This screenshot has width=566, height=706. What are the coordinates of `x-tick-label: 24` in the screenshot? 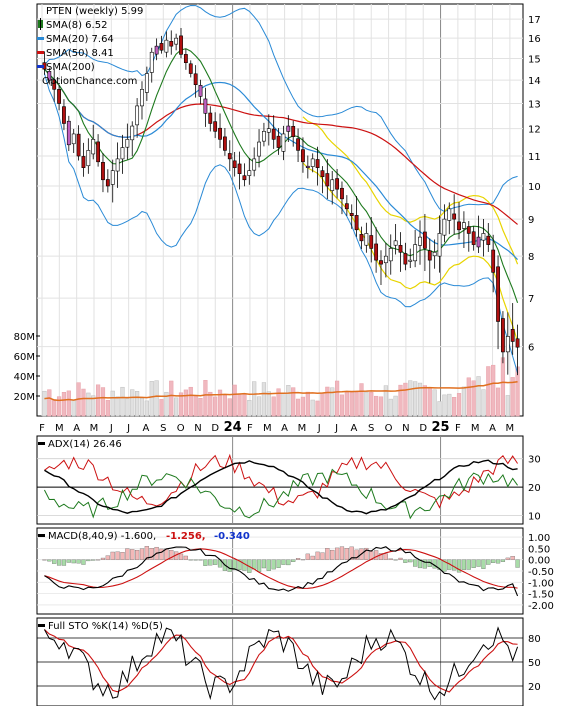 It's located at (233, 427).